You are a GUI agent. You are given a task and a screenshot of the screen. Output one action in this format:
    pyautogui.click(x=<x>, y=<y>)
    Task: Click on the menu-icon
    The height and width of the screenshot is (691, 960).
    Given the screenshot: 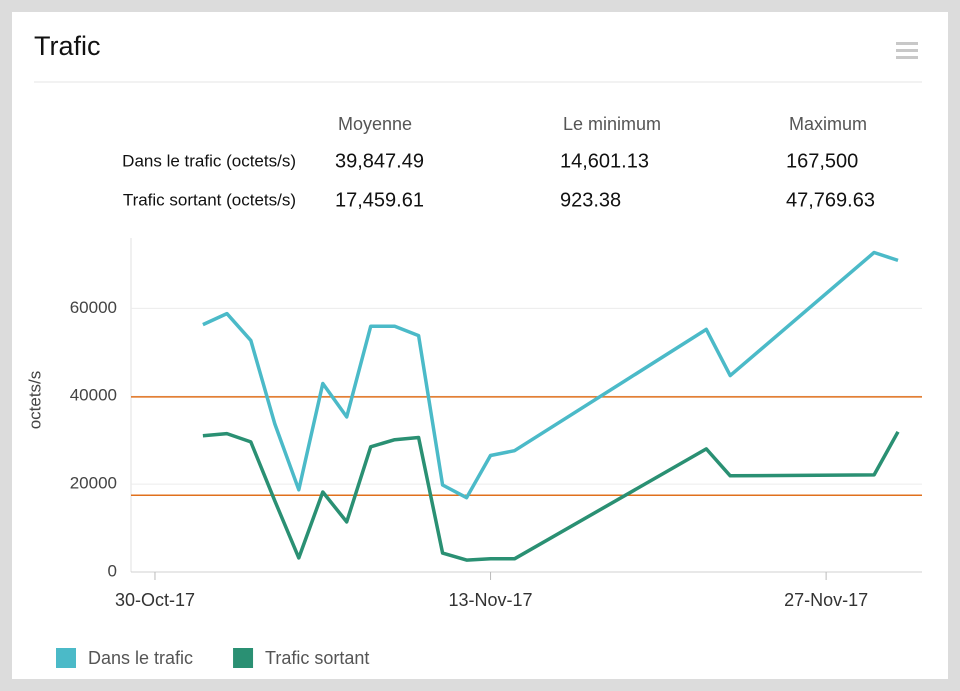 What is the action you would take?
    pyautogui.click(x=907, y=50)
    